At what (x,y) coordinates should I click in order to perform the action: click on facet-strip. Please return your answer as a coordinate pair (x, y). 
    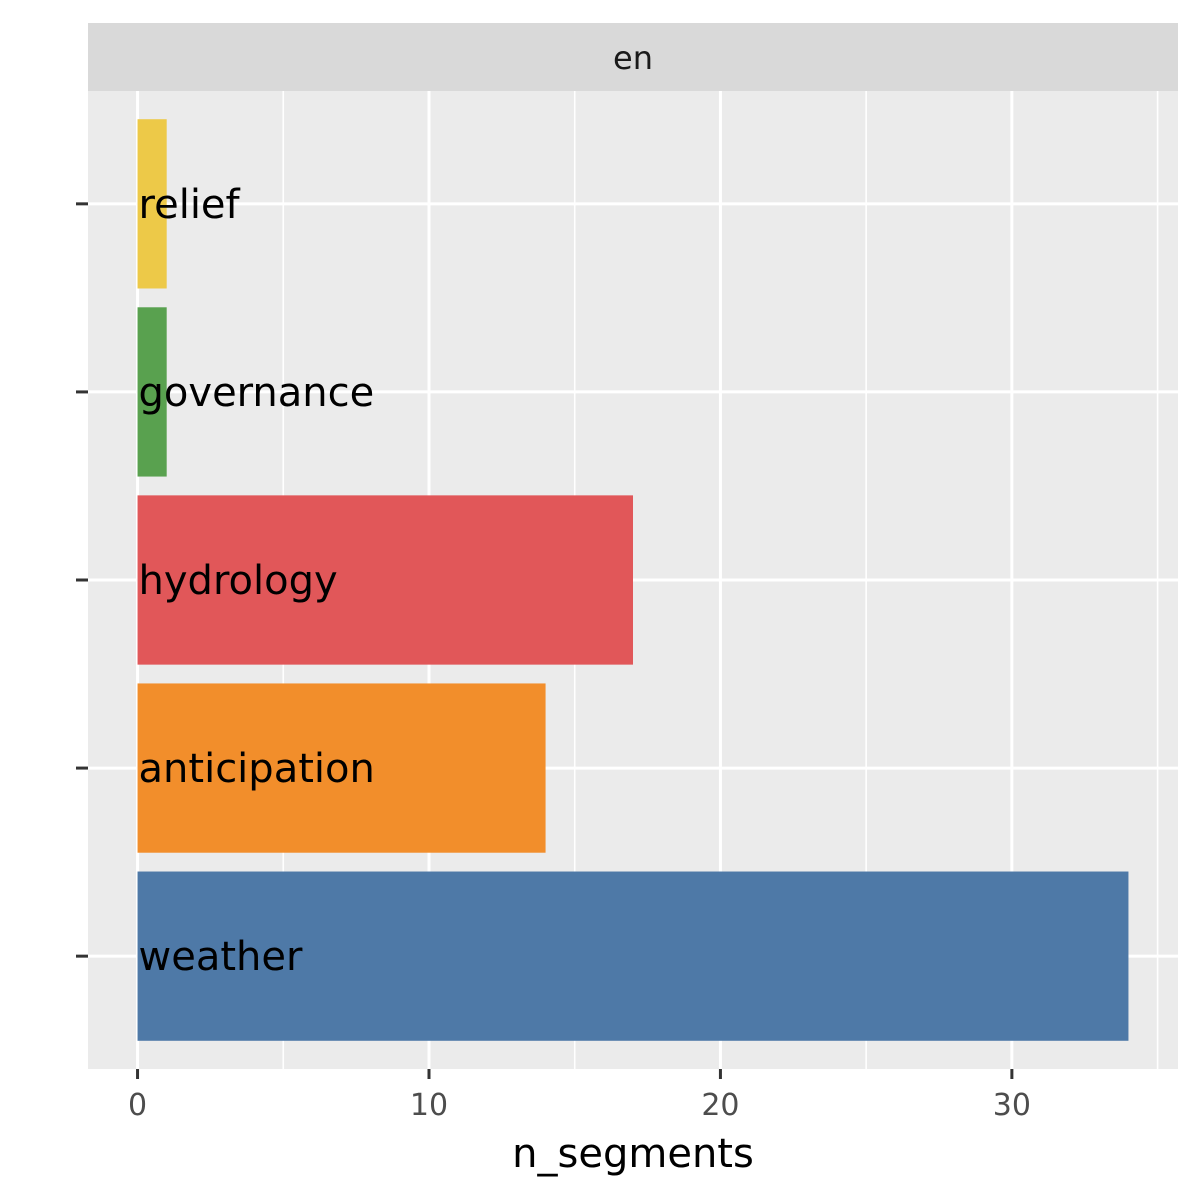
    Looking at the image, I should click on (633, 57).